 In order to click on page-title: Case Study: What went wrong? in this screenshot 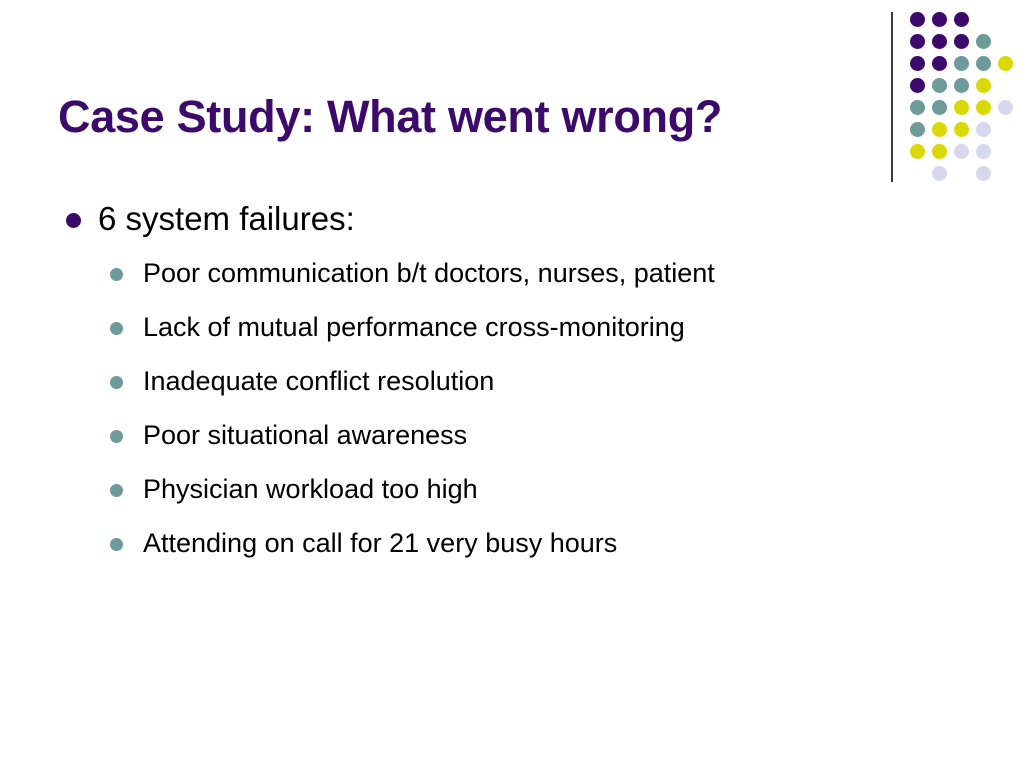, I will do `click(390, 116)`.